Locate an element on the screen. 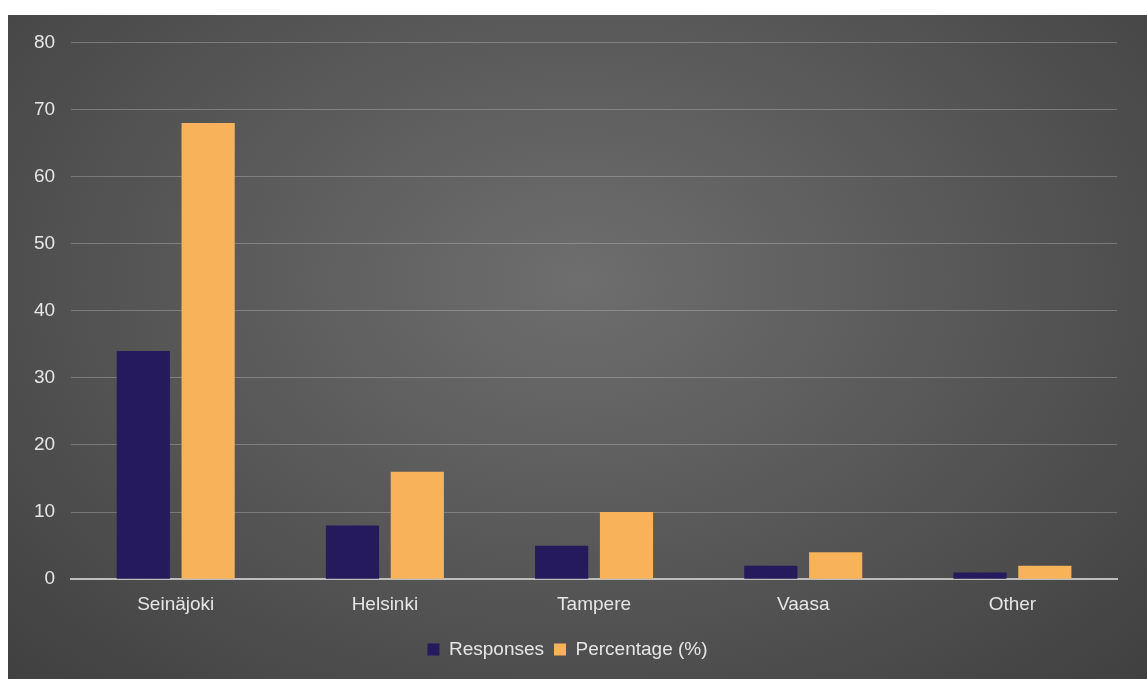 The height and width of the screenshot is (679, 1147). x-tick-label: Other is located at coordinates (1012, 603).